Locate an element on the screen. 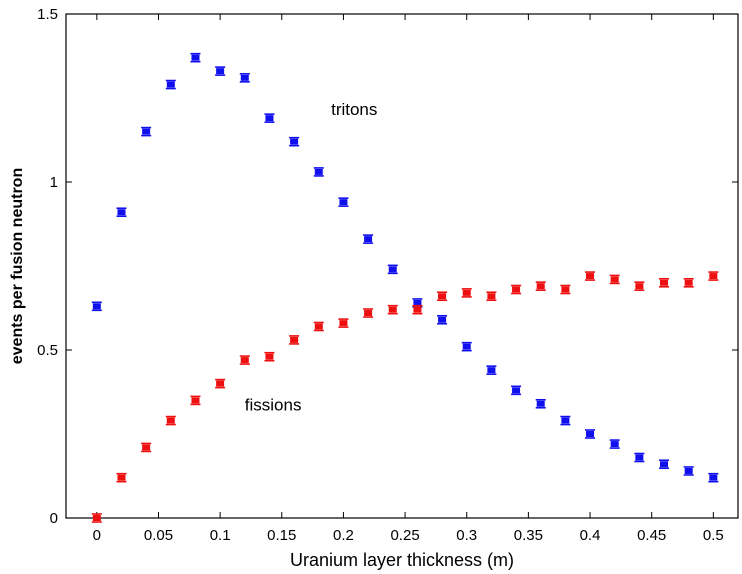  x-tick-label: 0.05 is located at coordinates (158, 535).